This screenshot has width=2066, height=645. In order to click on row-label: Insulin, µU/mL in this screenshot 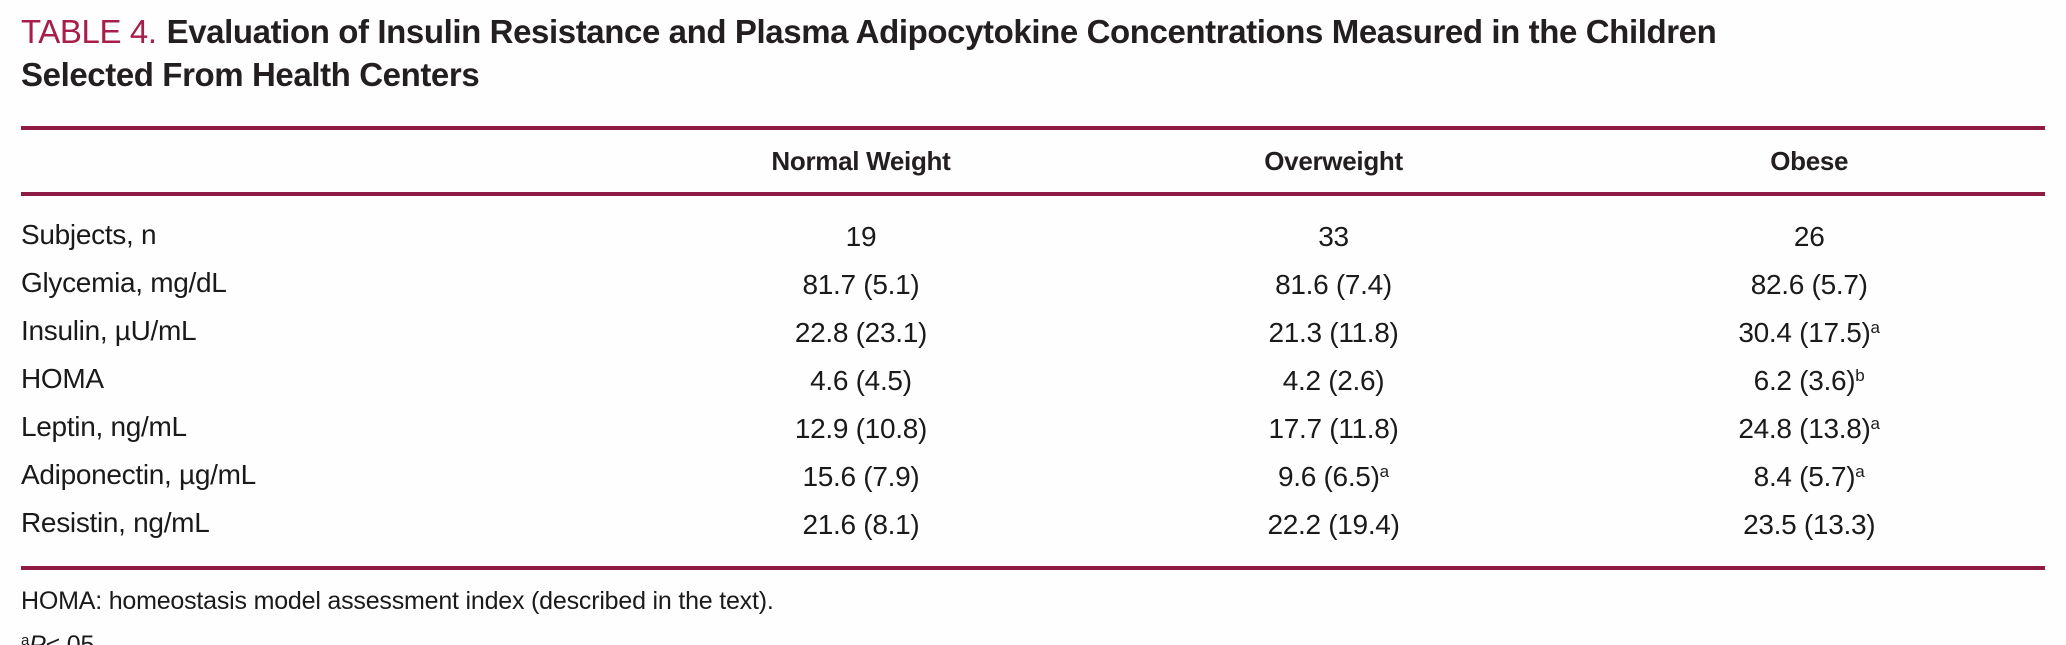, I will do `click(109, 330)`.